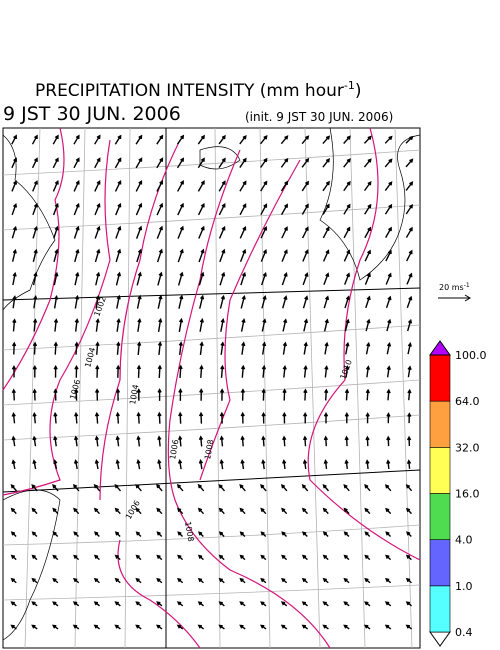  I want to click on colorbar: 0.4 1.0 4.0 16.0 32.0 64.0 100.0, so click(458, 493).